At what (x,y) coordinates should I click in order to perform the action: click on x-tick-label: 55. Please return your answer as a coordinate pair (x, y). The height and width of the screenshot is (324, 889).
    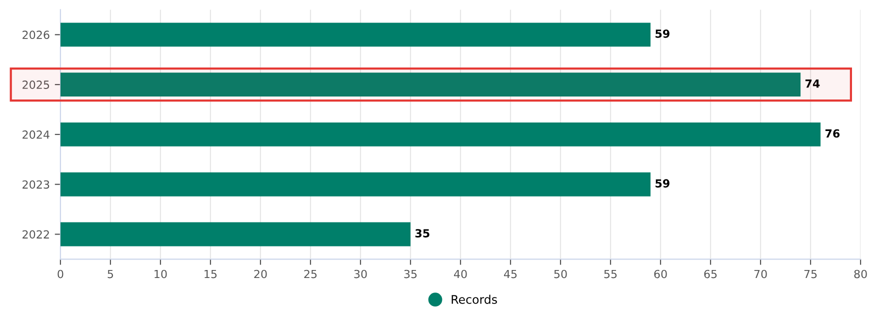
    Looking at the image, I should click on (610, 274).